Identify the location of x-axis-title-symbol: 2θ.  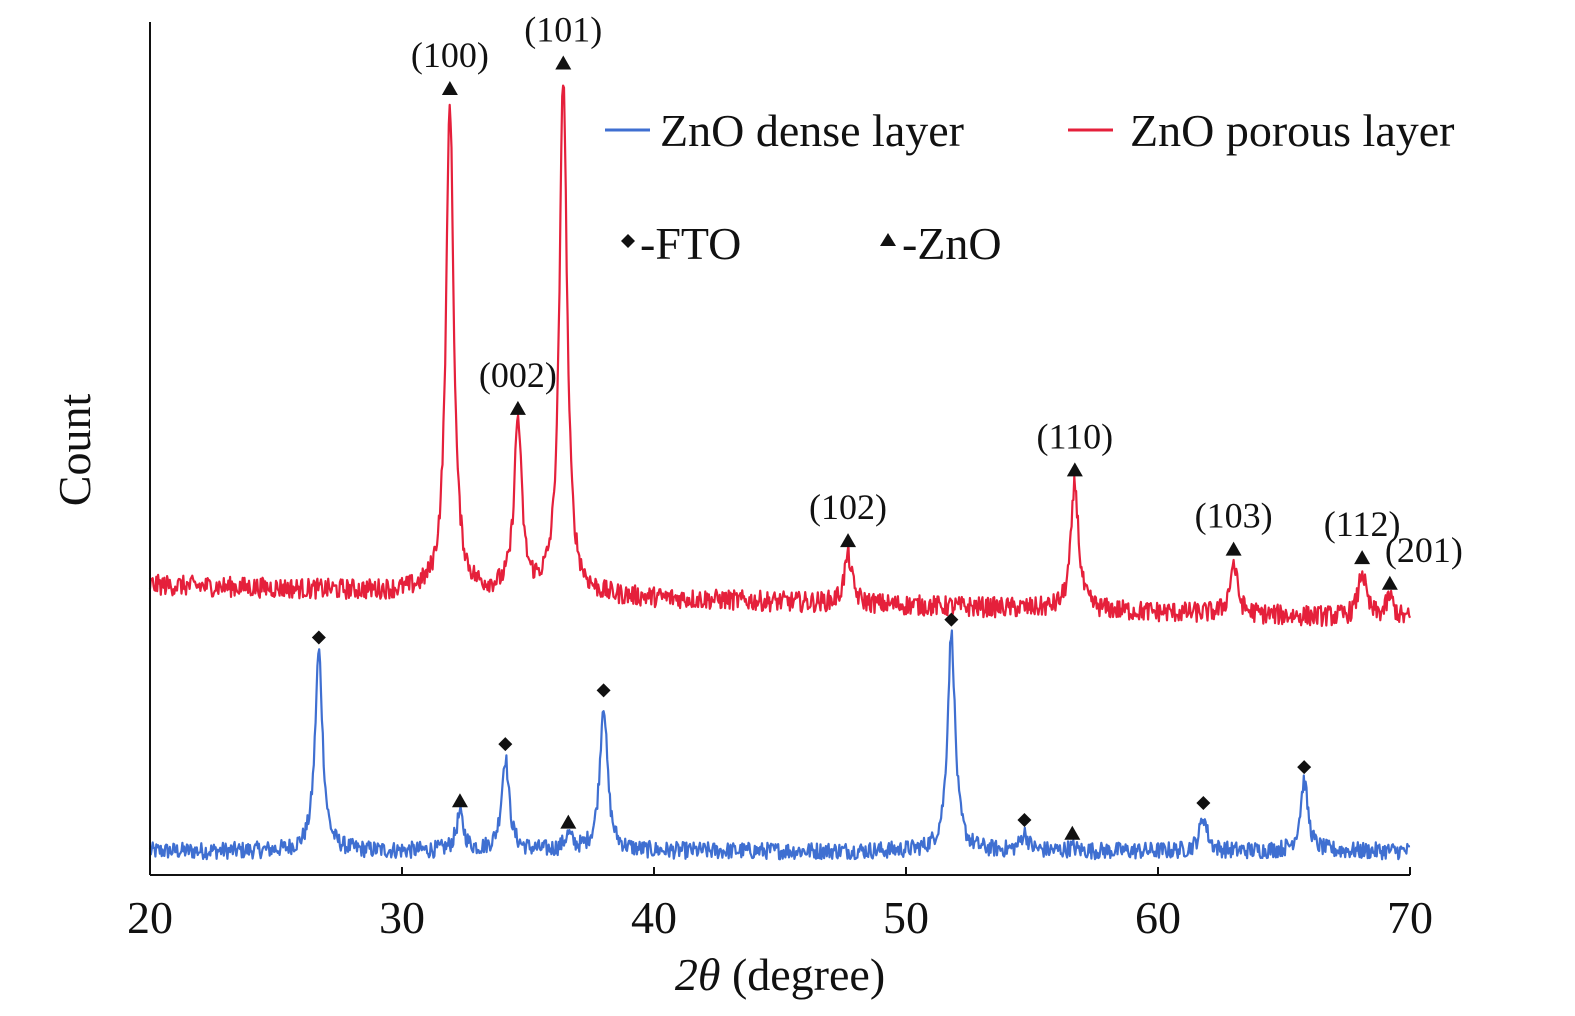
(698, 974).